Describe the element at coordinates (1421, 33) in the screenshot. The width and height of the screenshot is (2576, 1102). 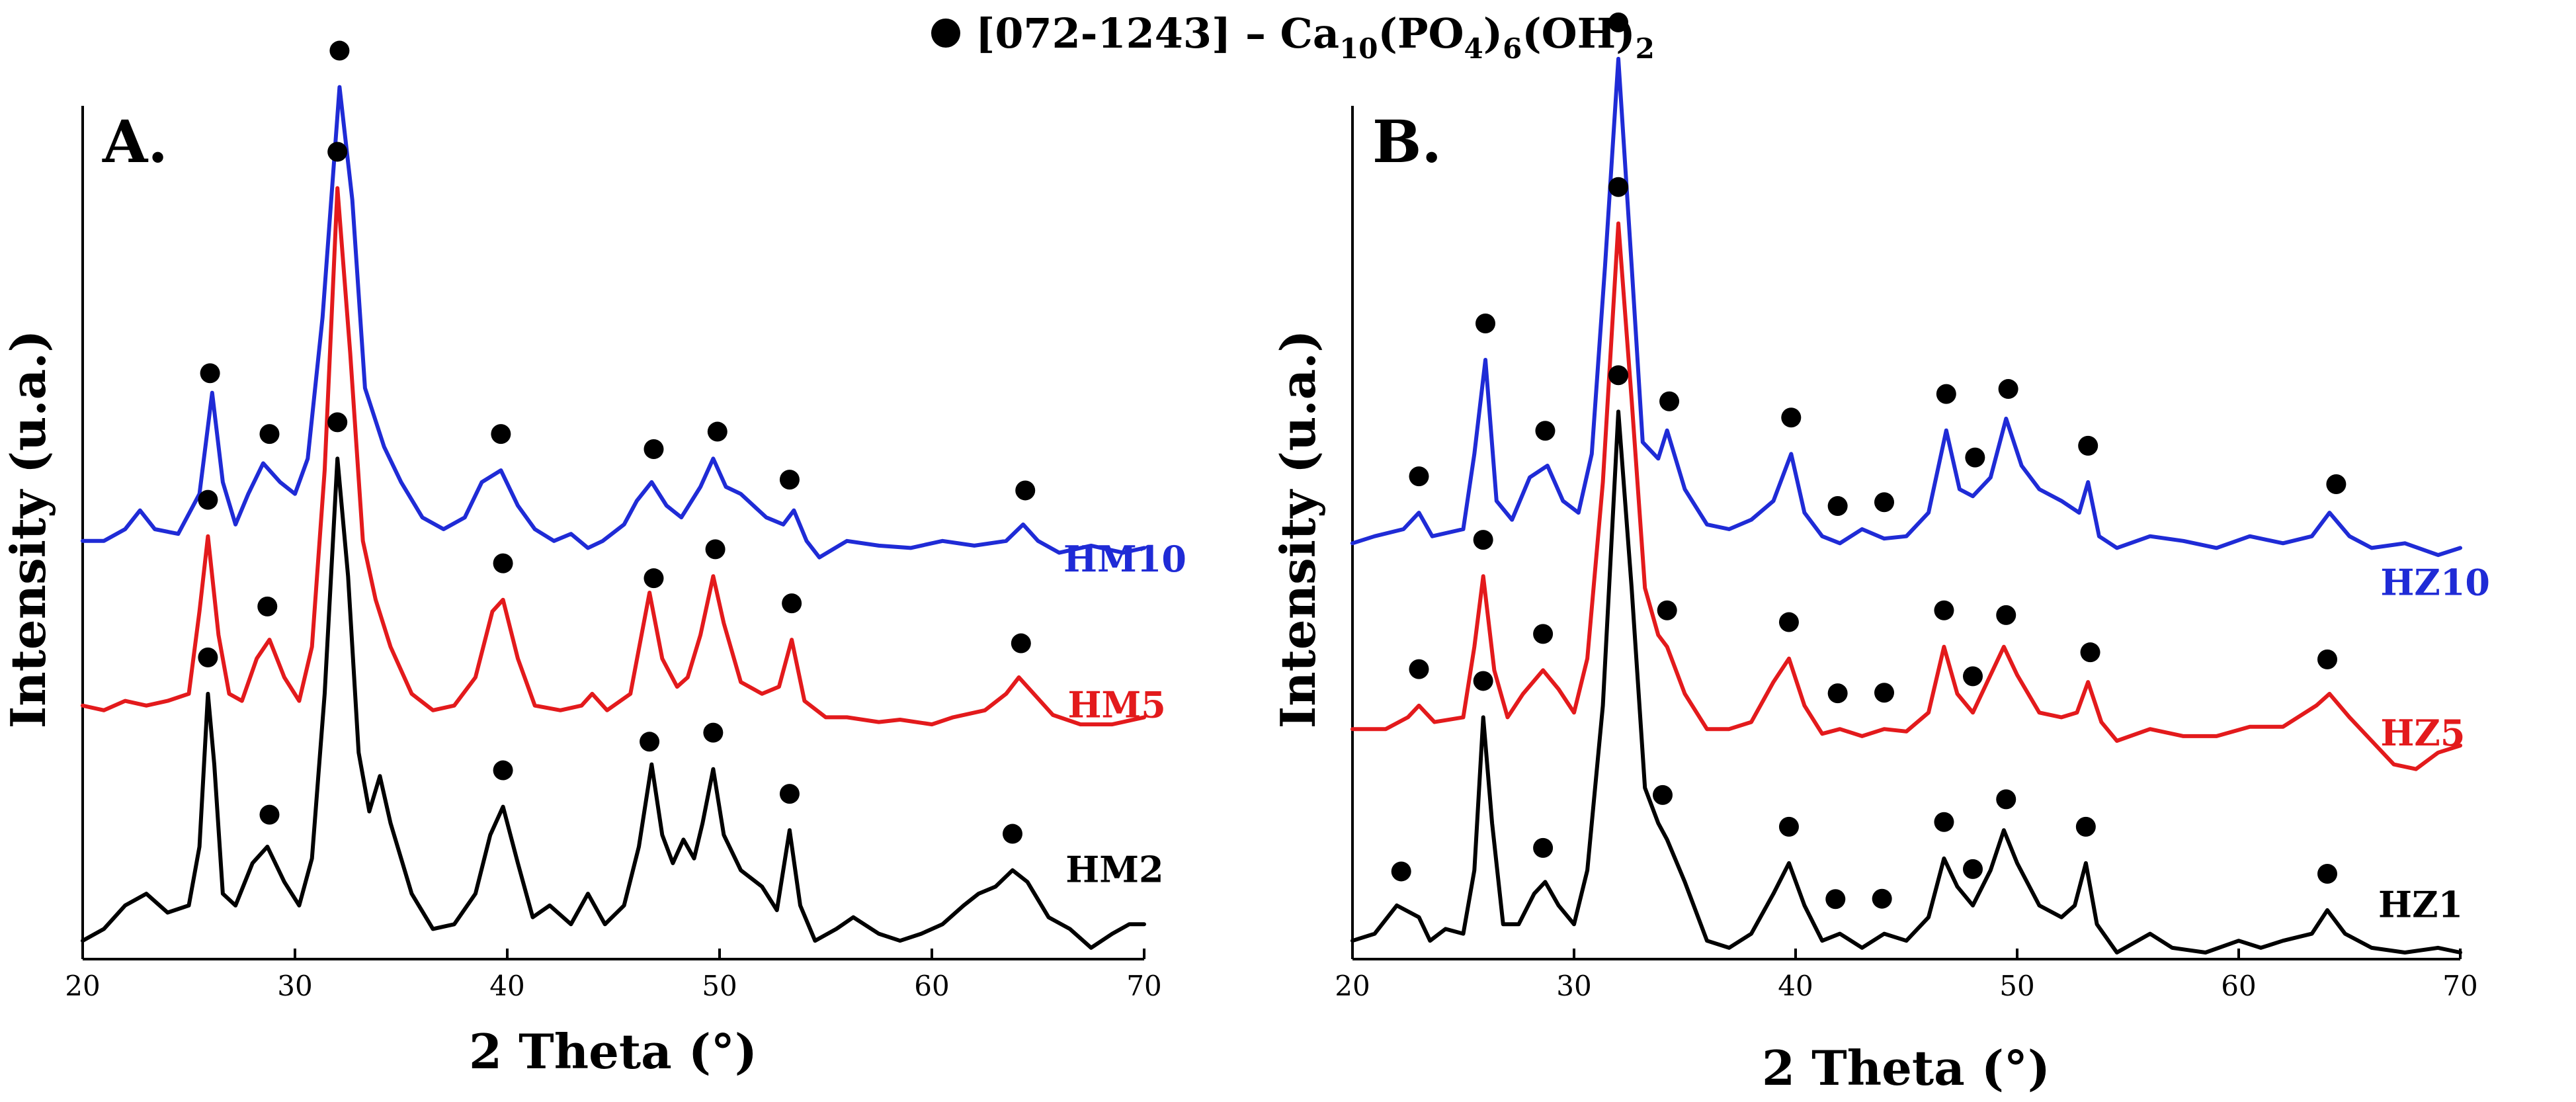
I see `legend-part: (PO` at that location.